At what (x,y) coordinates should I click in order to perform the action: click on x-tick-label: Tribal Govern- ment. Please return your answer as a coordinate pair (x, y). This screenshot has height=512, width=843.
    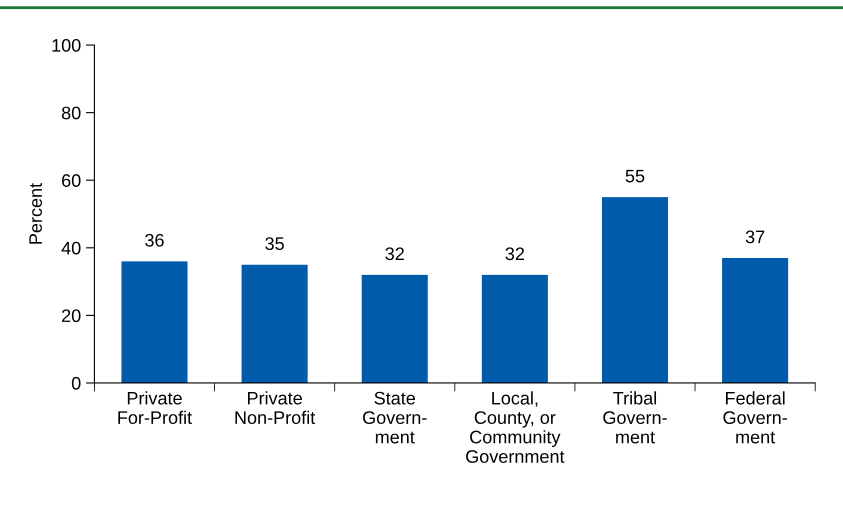
    Looking at the image, I should click on (635, 417).